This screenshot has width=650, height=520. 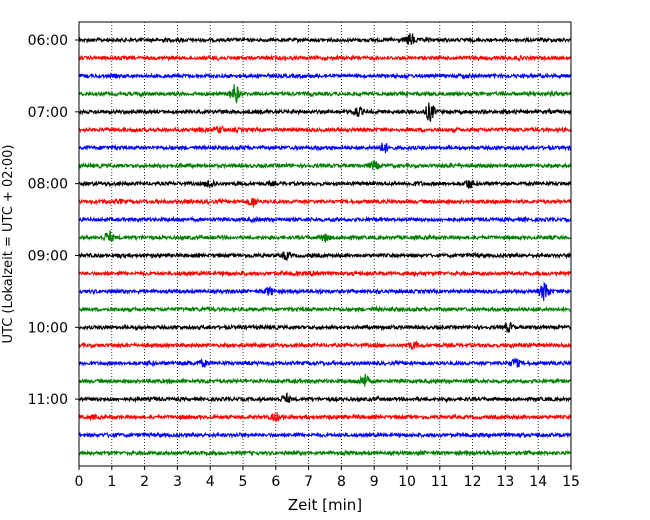 I want to click on y-tick-label: 07:00, so click(x=48, y=113).